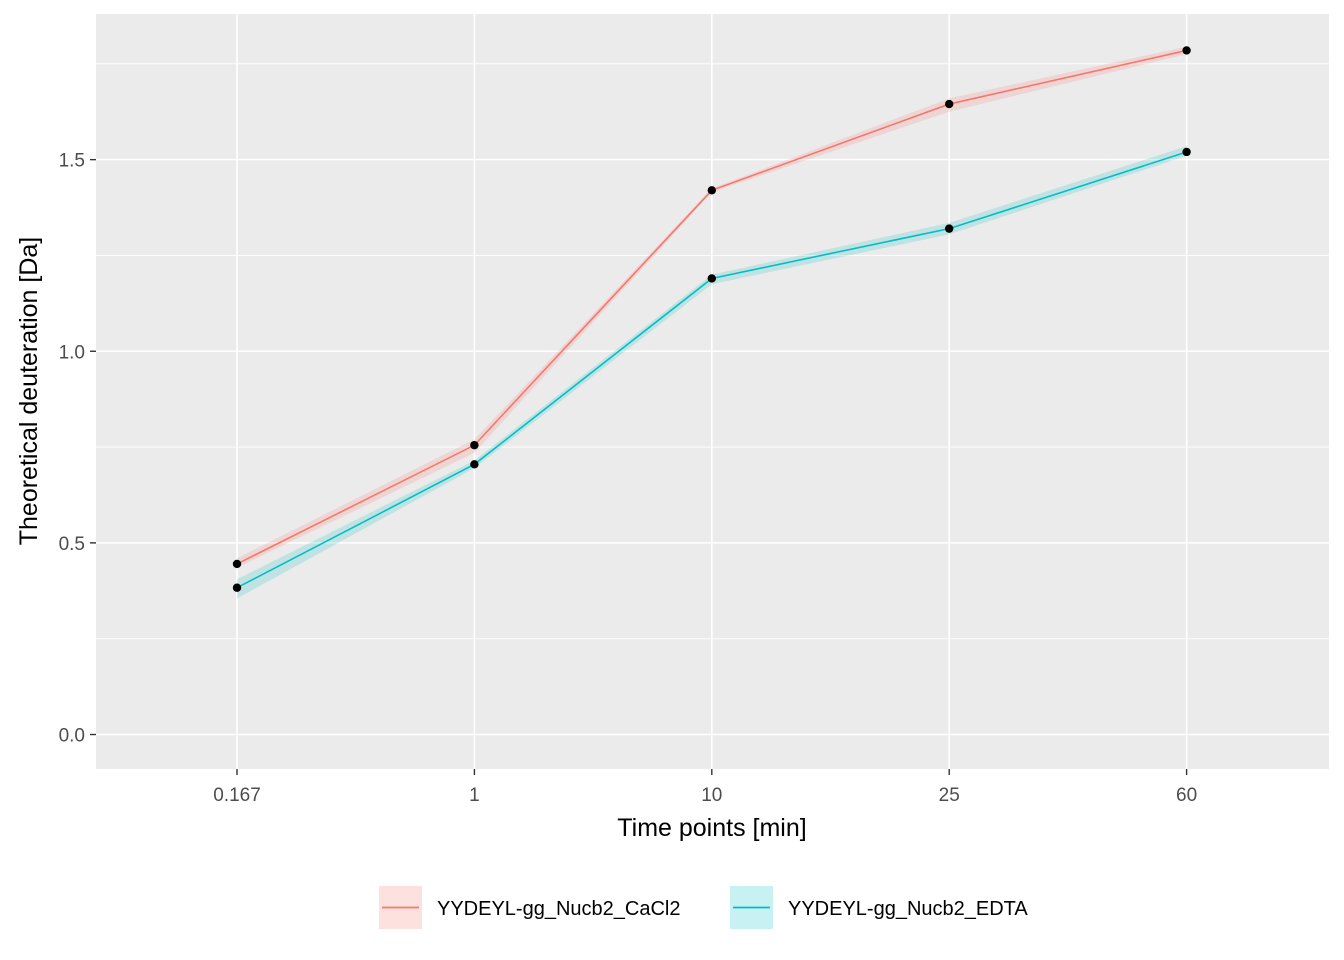 This screenshot has height=960, width=1344. I want to click on legend-label: YYDEYL-gg_Nucb2_CaCl2, so click(558, 909).